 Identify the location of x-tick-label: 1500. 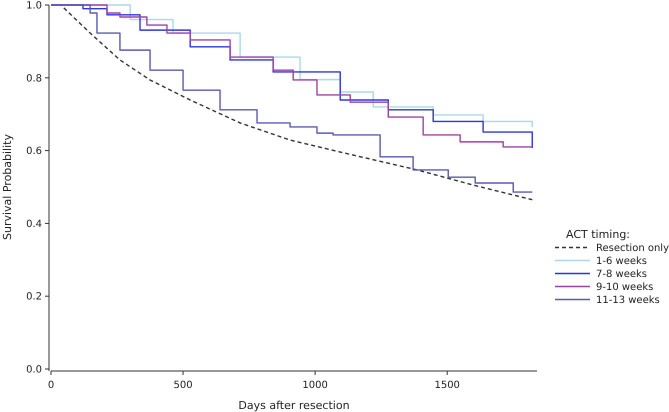
(447, 385).